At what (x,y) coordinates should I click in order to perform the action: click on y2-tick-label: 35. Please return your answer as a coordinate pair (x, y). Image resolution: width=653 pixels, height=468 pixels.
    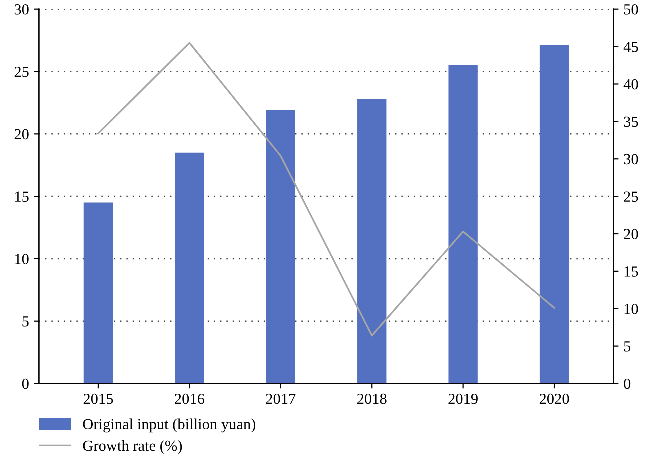
    Looking at the image, I should click on (631, 122).